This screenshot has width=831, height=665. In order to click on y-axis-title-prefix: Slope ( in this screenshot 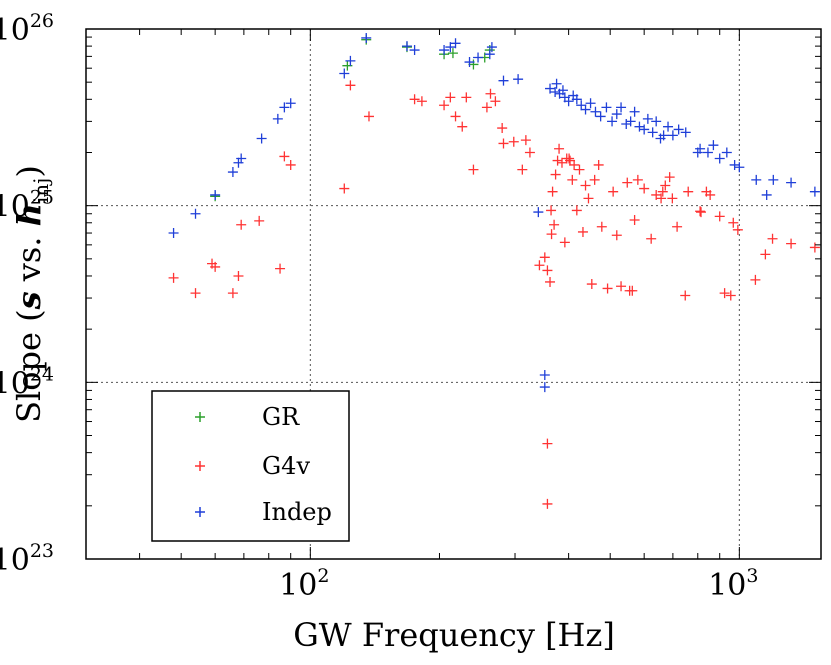, I will do `click(29, 366)`.